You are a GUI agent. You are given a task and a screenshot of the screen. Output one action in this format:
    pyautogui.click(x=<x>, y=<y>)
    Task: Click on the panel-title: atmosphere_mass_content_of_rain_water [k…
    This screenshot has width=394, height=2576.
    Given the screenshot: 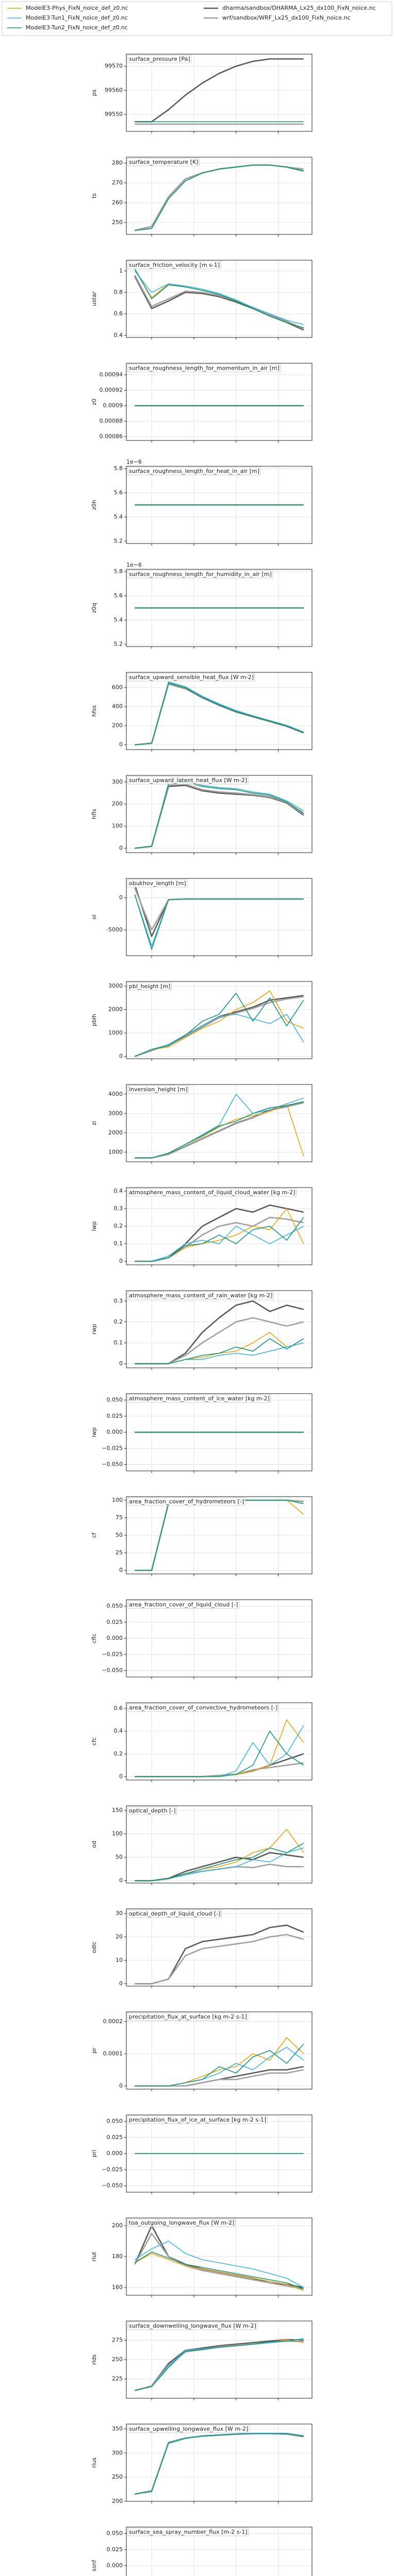 What is the action you would take?
    pyautogui.click(x=200, y=1295)
    